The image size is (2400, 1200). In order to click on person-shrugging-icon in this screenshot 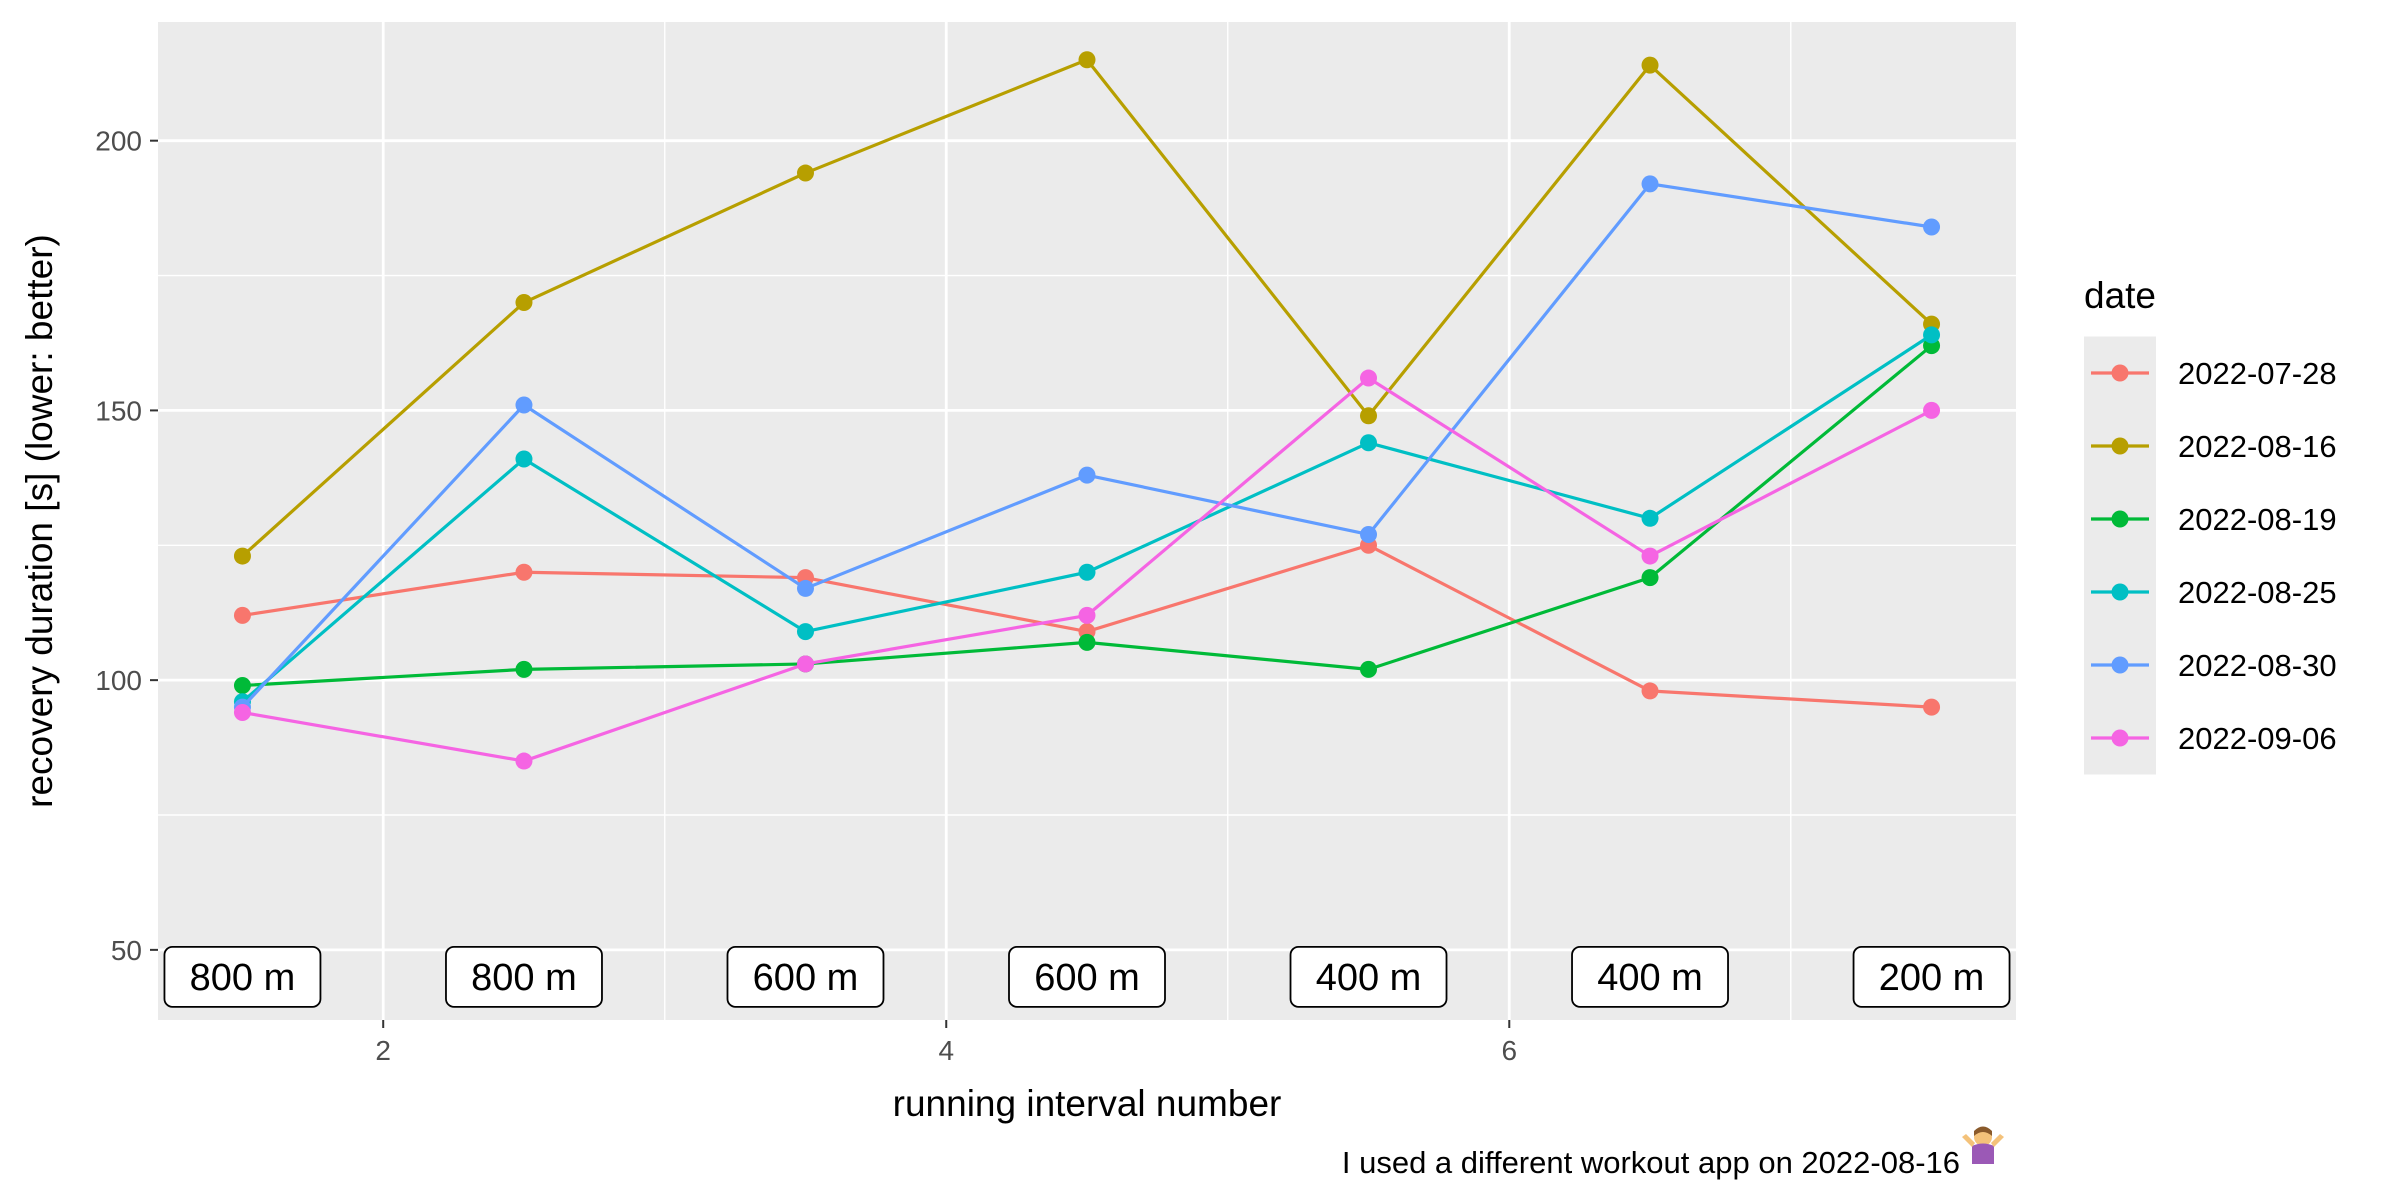, I will do `click(1983, 1145)`.